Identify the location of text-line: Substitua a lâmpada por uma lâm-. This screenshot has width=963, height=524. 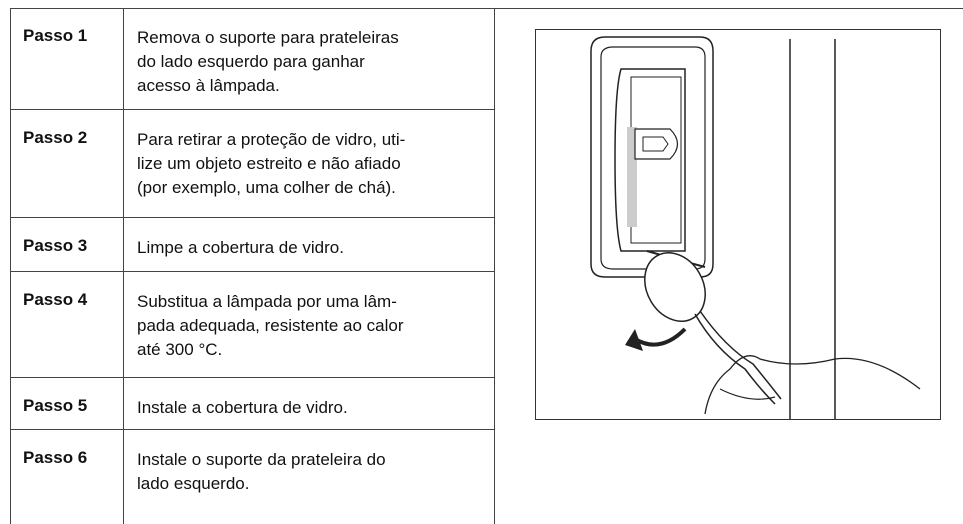
(267, 301).